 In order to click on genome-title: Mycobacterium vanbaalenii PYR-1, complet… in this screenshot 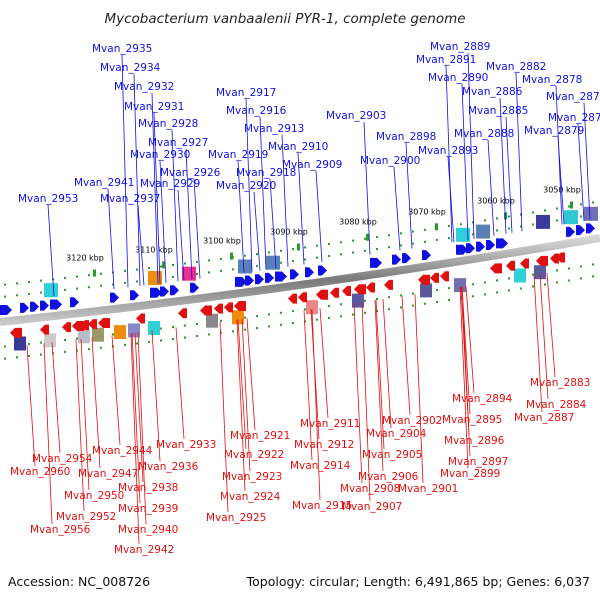, I will do `click(284, 19)`.